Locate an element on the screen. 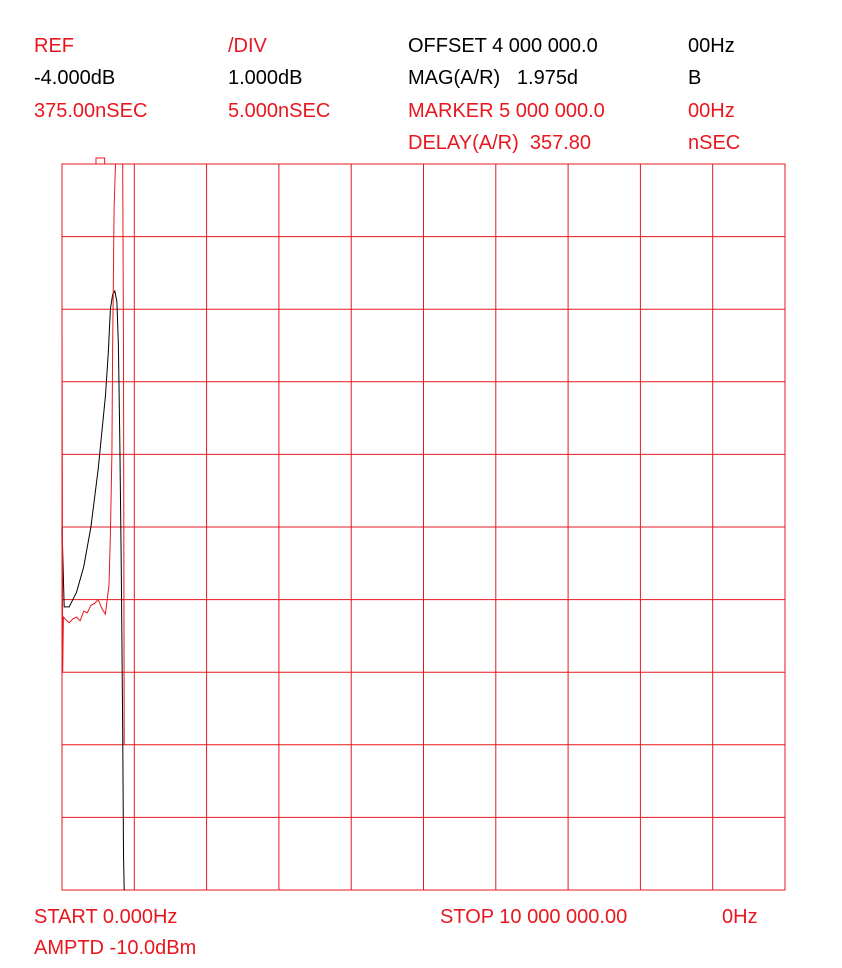 Image resolution: width=842 pixels, height=968 pixels. marker-bracket is located at coordinates (100, 160).